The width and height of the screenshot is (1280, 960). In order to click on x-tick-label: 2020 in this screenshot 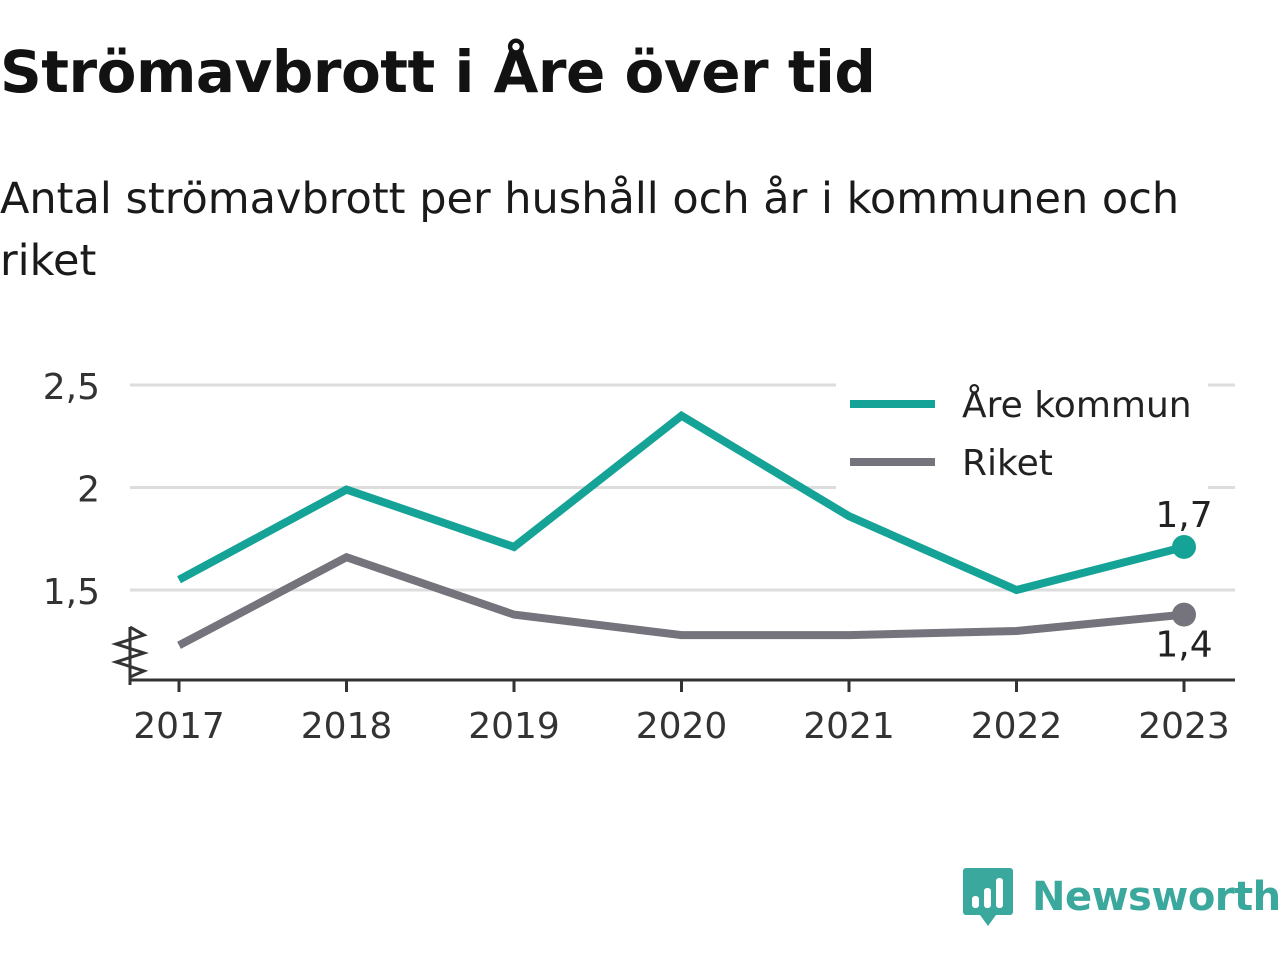, I will do `click(682, 726)`.